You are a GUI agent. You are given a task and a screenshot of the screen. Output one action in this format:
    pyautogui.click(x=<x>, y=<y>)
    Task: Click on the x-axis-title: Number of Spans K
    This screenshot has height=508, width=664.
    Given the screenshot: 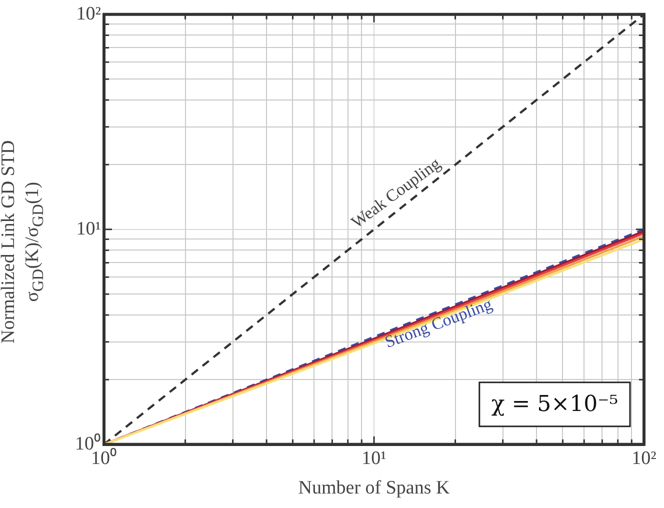 What is the action you would take?
    pyautogui.click(x=374, y=488)
    